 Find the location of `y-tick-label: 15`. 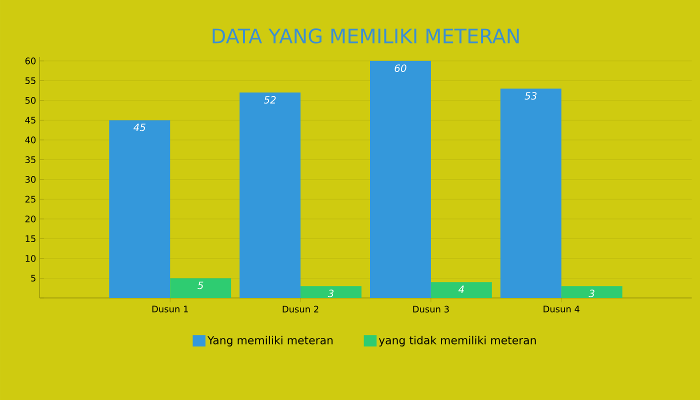

y-tick-label: 15 is located at coordinates (31, 238).